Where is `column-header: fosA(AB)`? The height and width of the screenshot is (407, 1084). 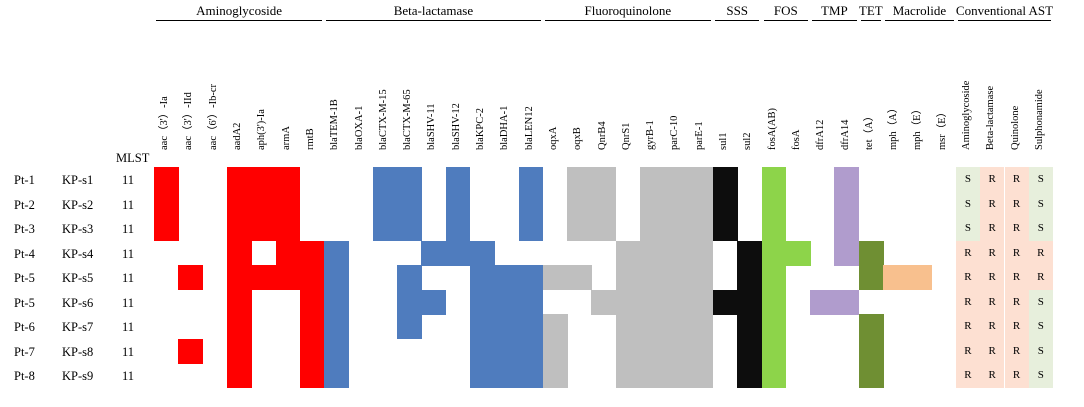
column-header: fosA(AB) is located at coordinates (772, 129).